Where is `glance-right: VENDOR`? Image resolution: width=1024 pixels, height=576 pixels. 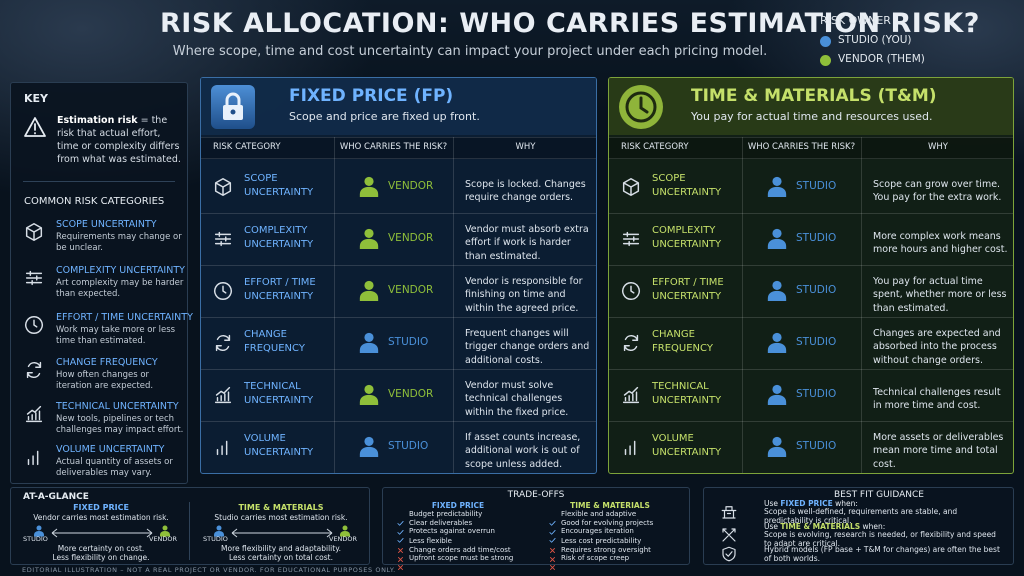 glance-right: VENDOR is located at coordinates (163, 539).